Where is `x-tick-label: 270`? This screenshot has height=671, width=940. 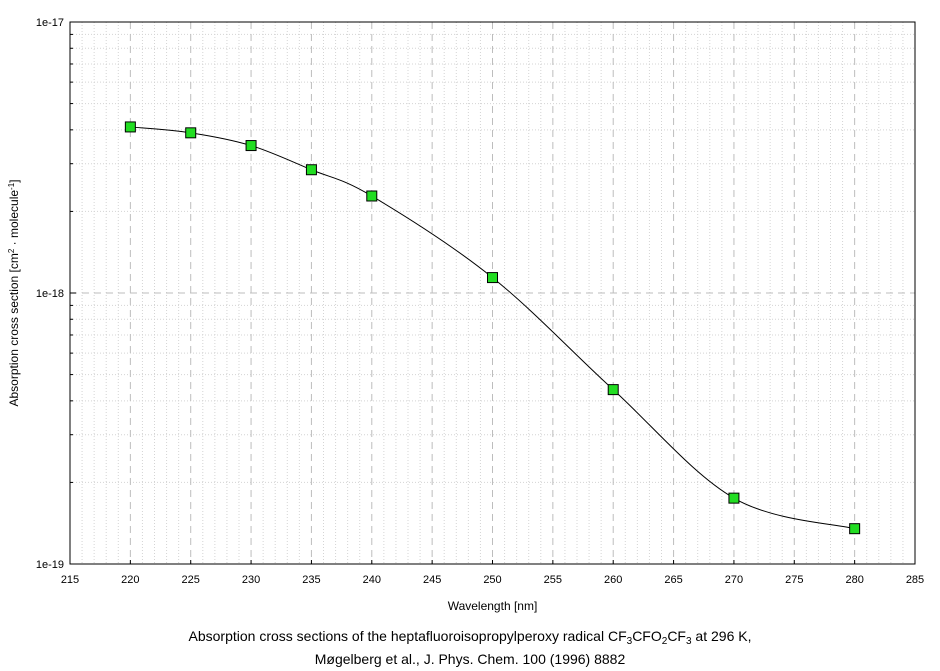 x-tick-label: 270 is located at coordinates (734, 580).